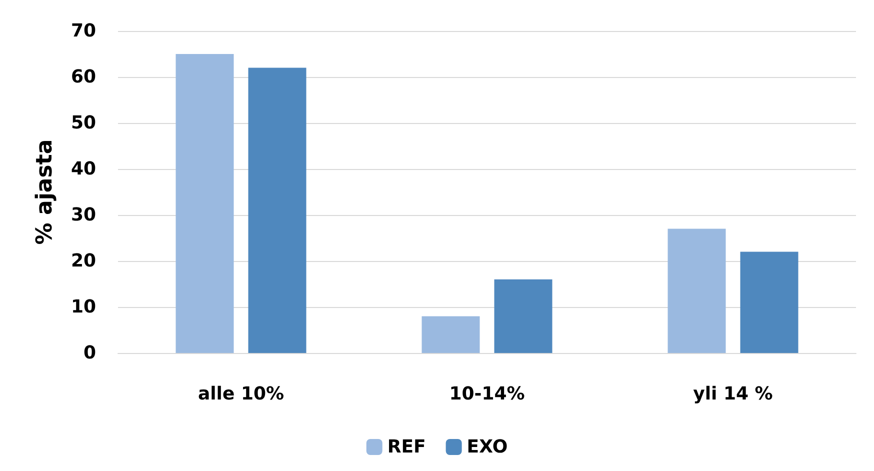 The image size is (874, 471). Describe the element at coordinates (83, 169) in the screenshot. I see `y-tick-label: 40` at that location.